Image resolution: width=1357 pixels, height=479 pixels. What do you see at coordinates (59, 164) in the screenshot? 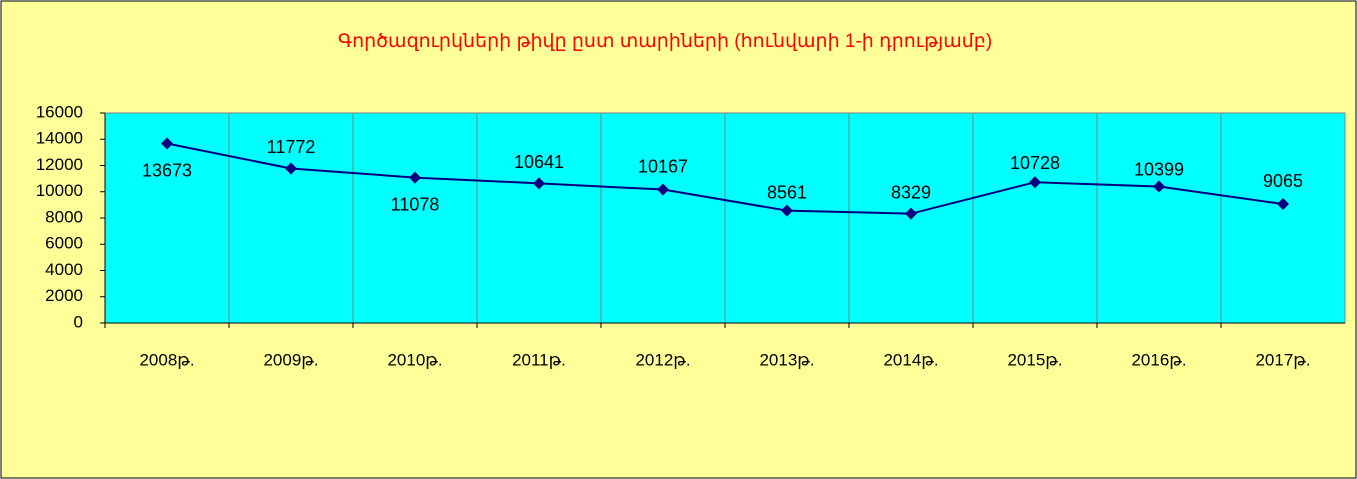
I see `y-tick-label: 12000` at bounding box center [59, 164].